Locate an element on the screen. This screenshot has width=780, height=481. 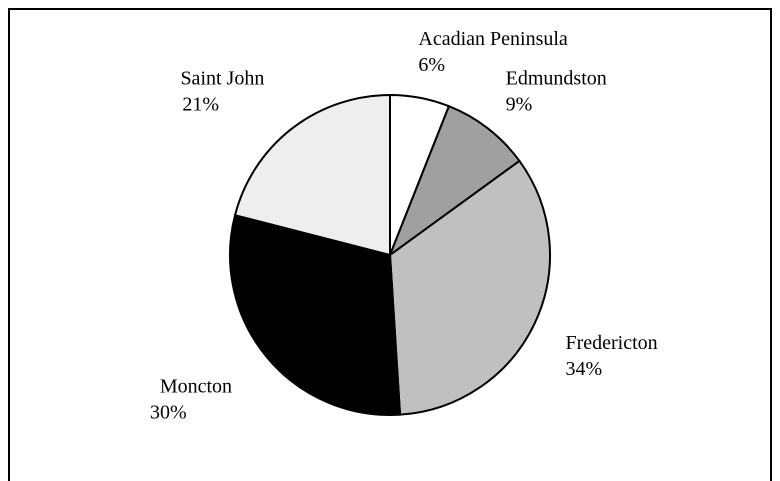
slice-label: Edmundston is located at coordinates (556, 79).